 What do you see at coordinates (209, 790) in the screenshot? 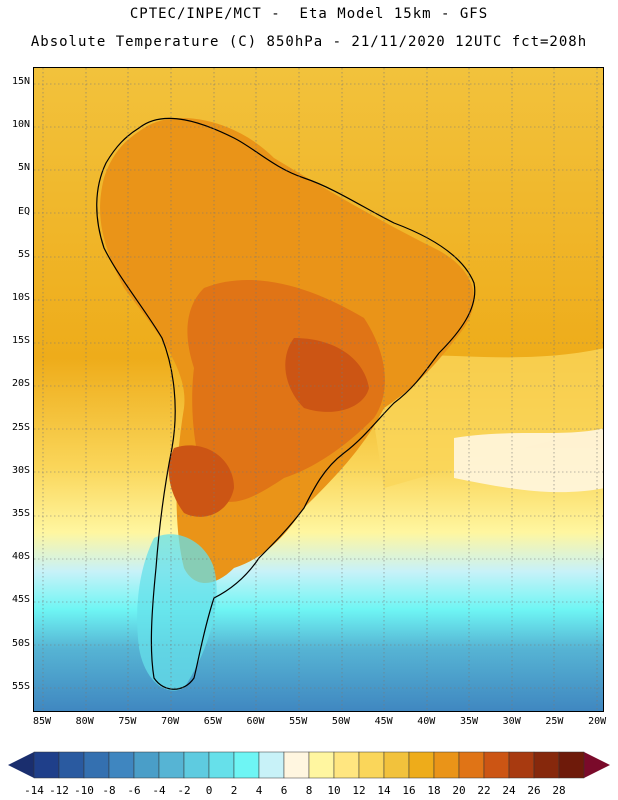
I see `colorbar-label: 0` at bounding box center [209, 790].